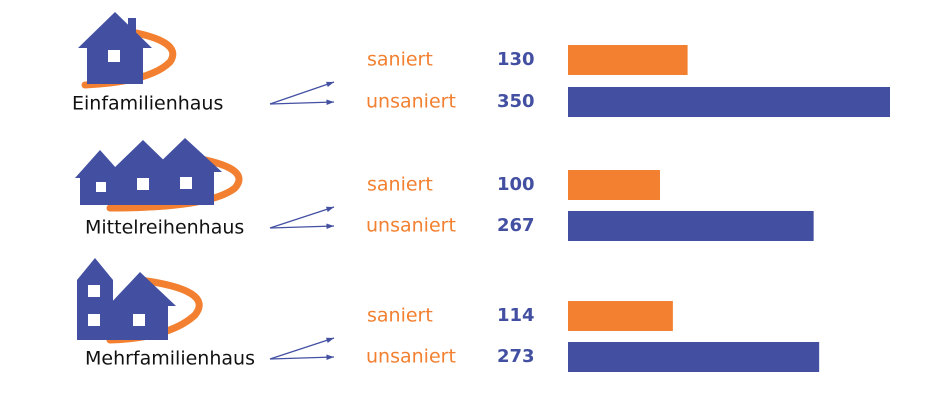 Image resolution: width=930 pixels, height=404 pixels. What do you see at coordinates (516, 356) in the screenshot?
I see `value-label: 273` at bounding box center [516, 356].